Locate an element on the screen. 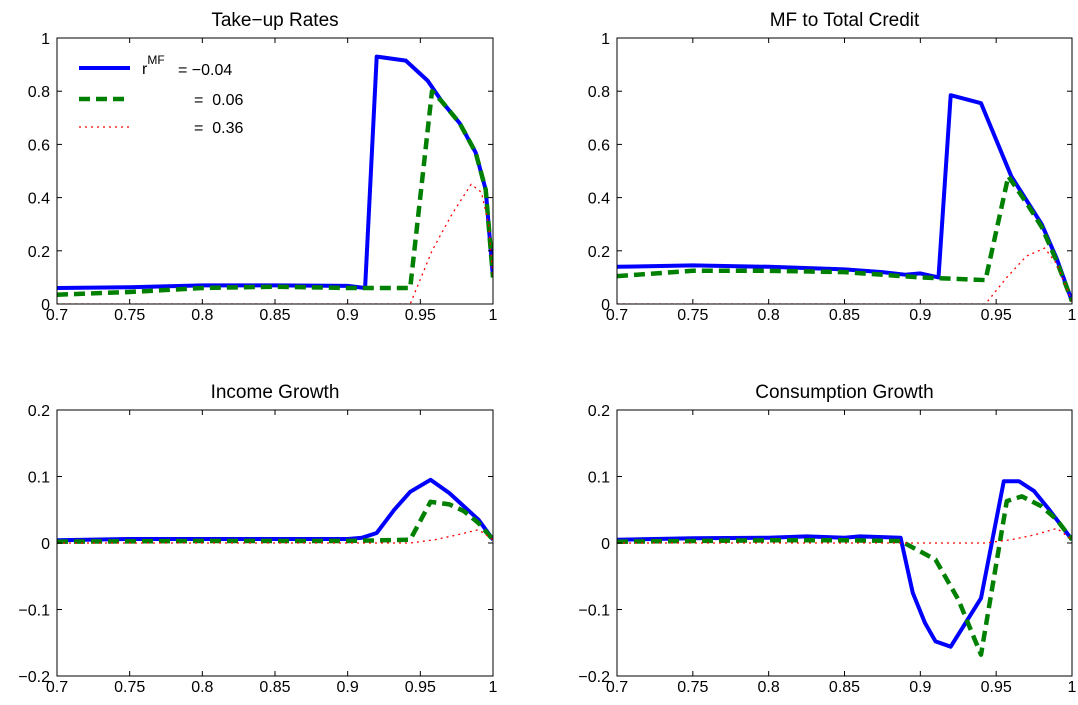 This screenshot has height=705, width=1078. chart-title: Take−up Rates is located at coordinates (274, 20).